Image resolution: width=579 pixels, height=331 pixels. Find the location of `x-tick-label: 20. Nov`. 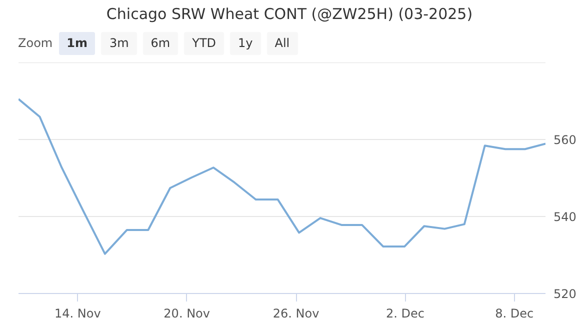

x-tick-label: 20. Nov is located at coordinates (187, 313).